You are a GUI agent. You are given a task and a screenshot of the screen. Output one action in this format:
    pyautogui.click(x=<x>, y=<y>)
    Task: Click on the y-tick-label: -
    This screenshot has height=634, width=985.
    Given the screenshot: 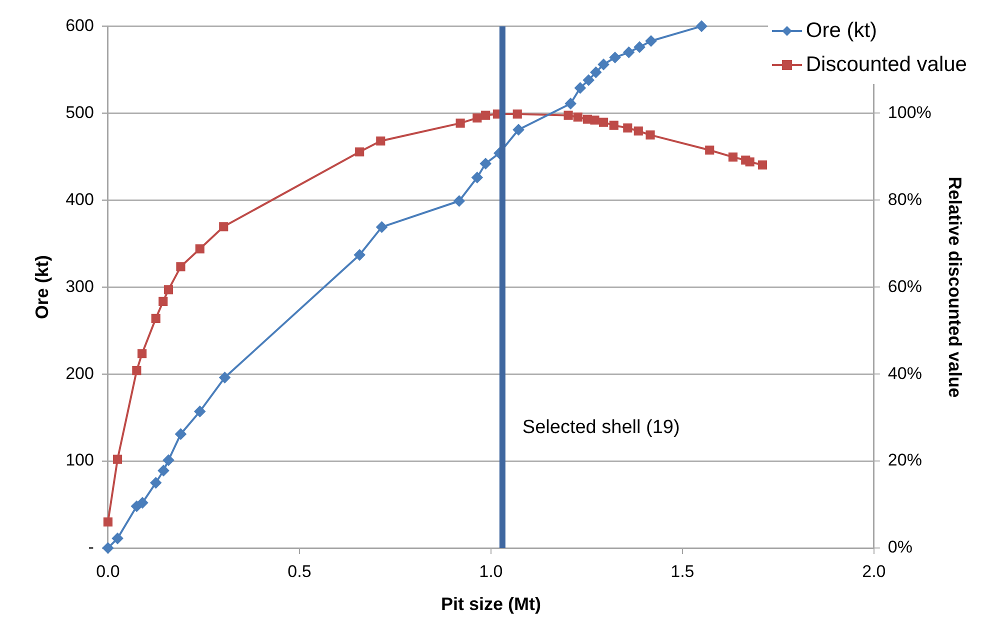 What is the action you would take?
    pyautogui.click(x=91, y=547)
    